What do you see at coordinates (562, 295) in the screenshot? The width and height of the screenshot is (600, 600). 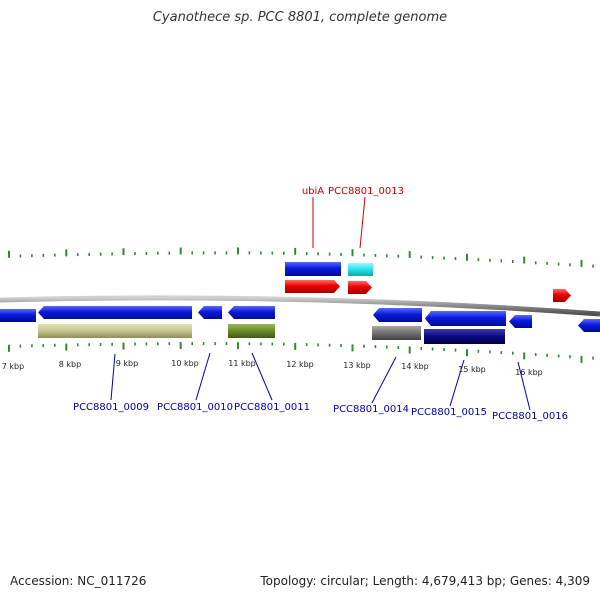 I see `gene-forward-right` at bounding box center [562, 295].